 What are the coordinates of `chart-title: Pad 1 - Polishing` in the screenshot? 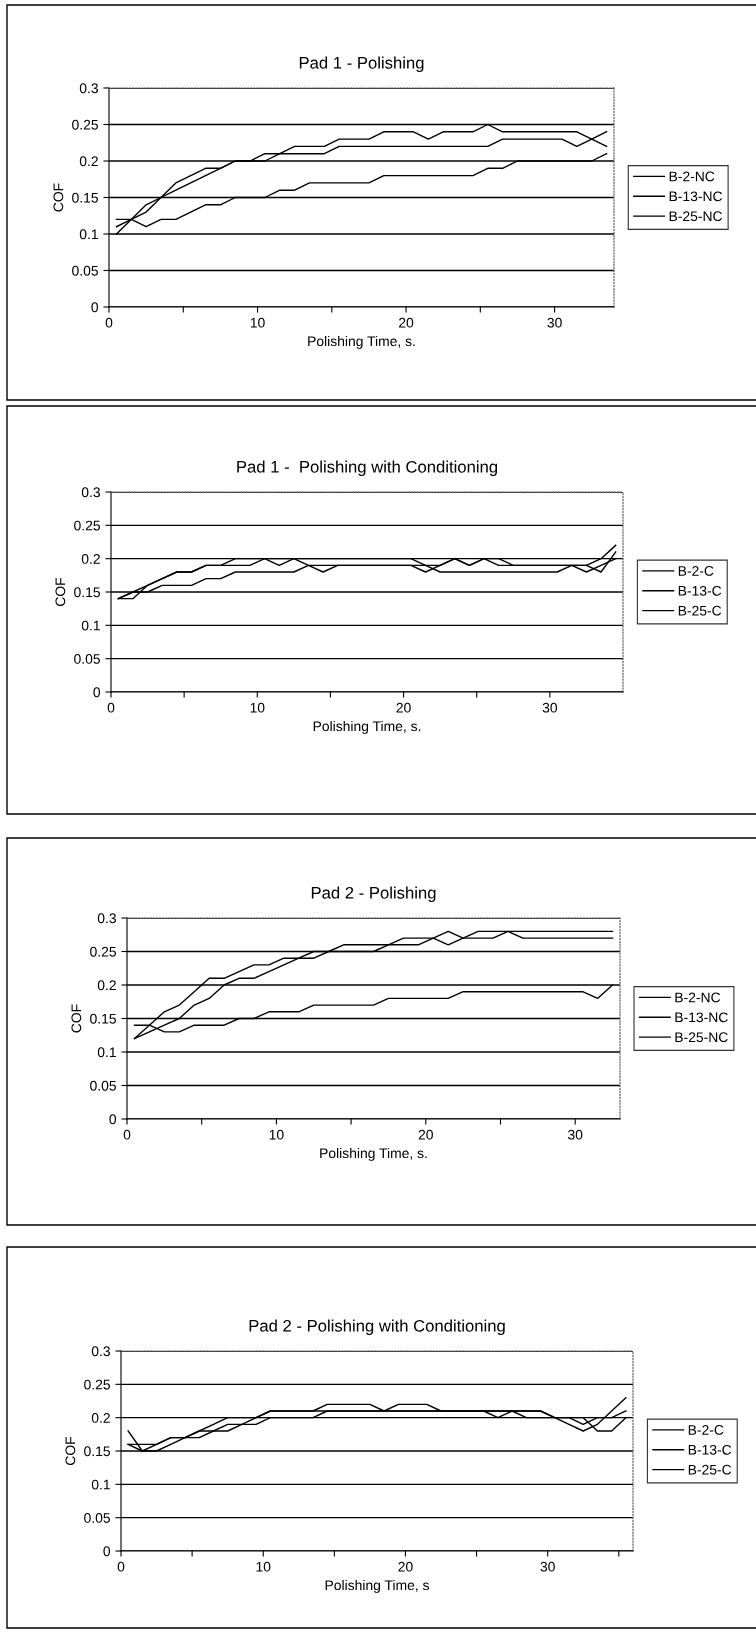 It's located at (361, 64).